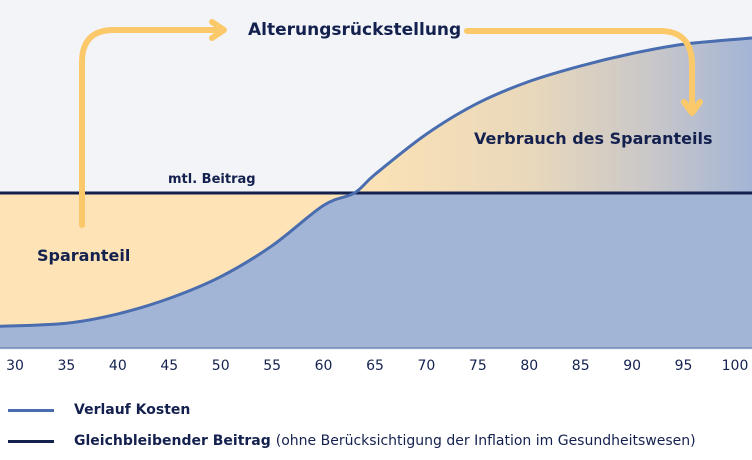  I want to click on arrow-usage, so click(579, 70).